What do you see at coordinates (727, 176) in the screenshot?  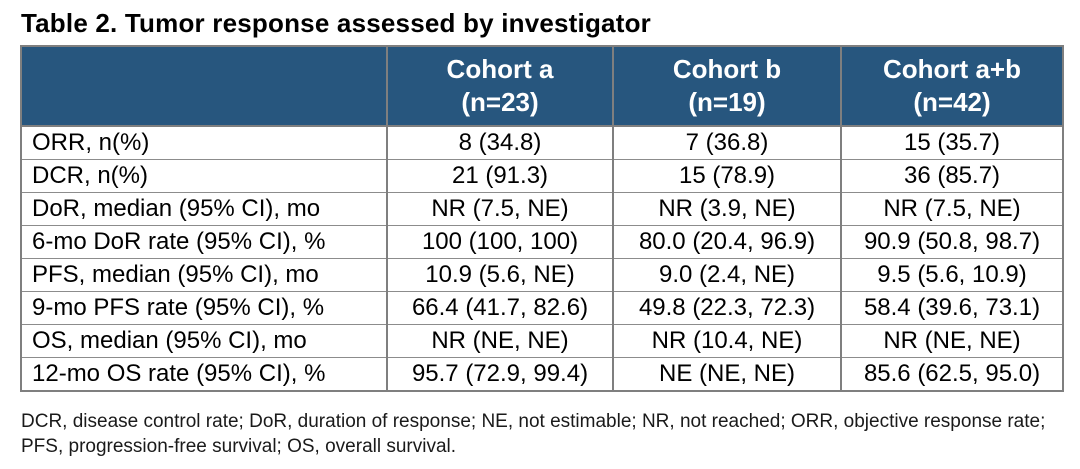 I see `data-cell: 15 (78.9)` at bounding box center [727, 176].